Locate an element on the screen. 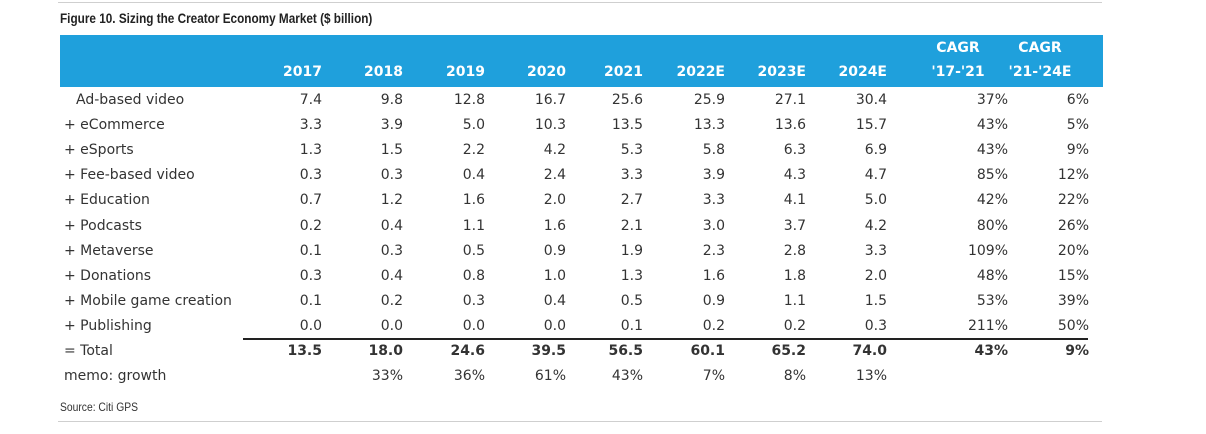  cagr1-cell: 109% is located at coordinates (987, 250).